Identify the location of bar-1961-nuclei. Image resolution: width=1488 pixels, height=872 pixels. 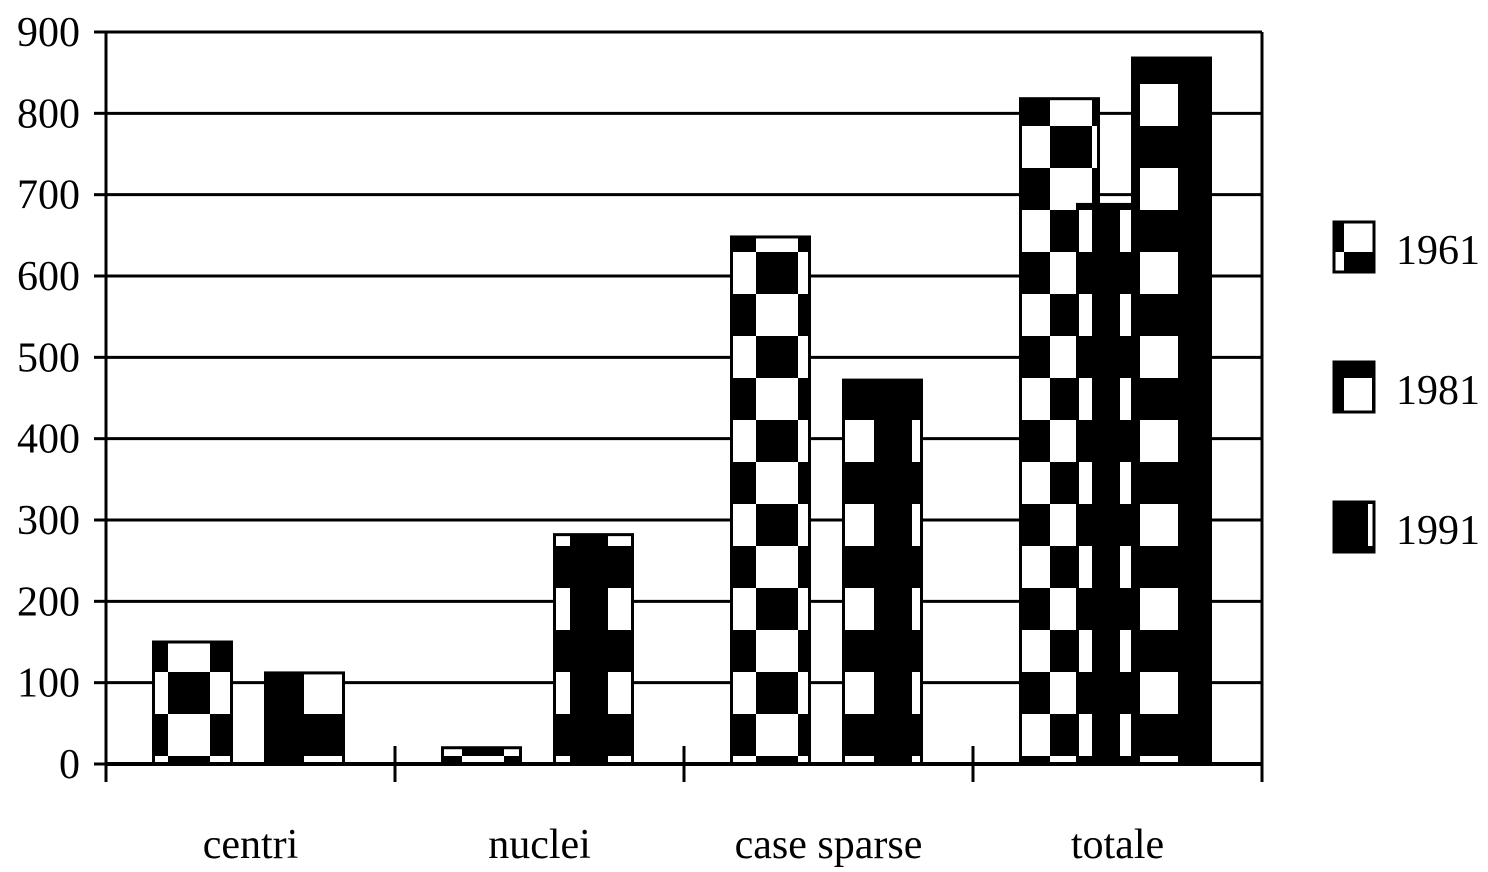
(481, 756).